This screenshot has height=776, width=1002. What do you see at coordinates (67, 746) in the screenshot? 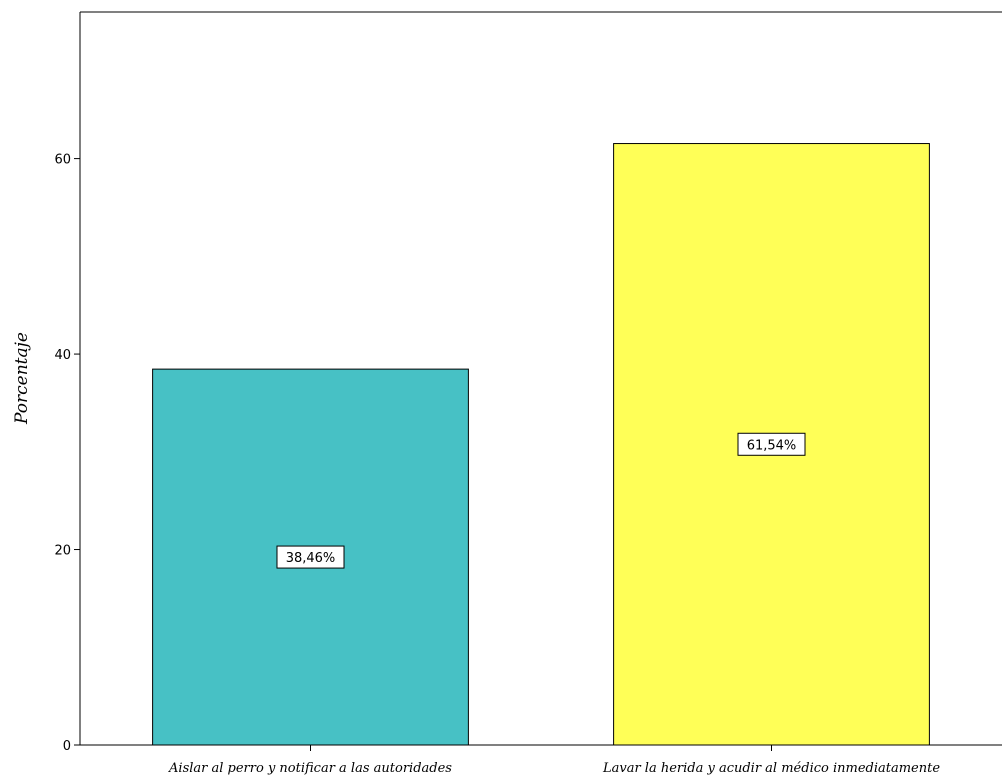
I see `y-tick-label: 0` at bounding box center [67, 746].